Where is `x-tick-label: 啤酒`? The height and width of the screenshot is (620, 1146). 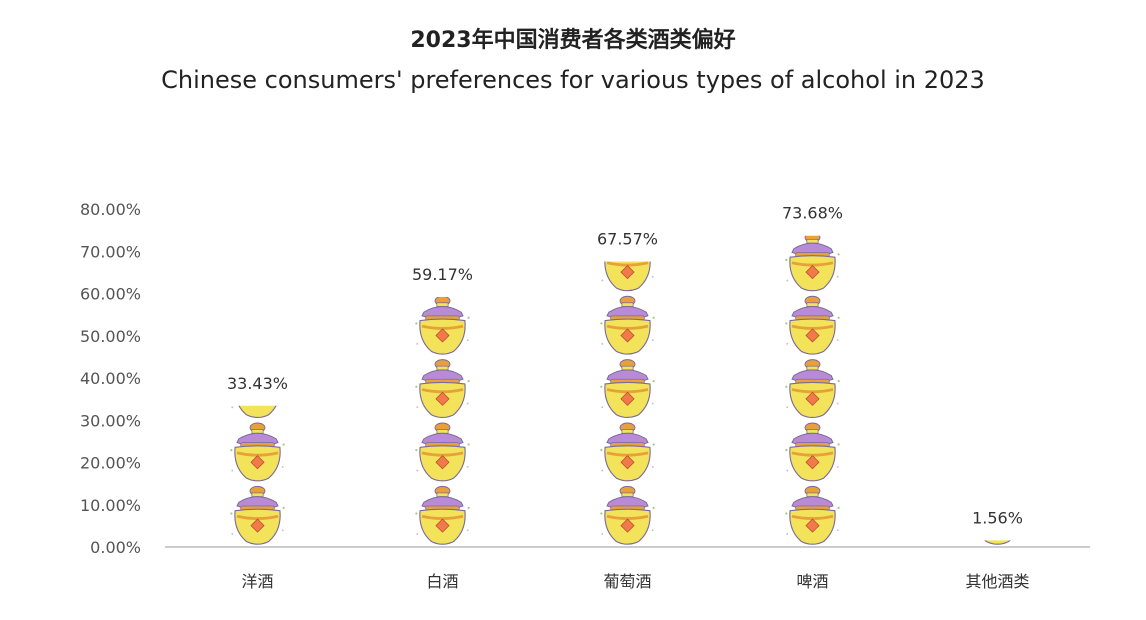
x-tick-label: 啤酒 is located at coordinates (812, 581).